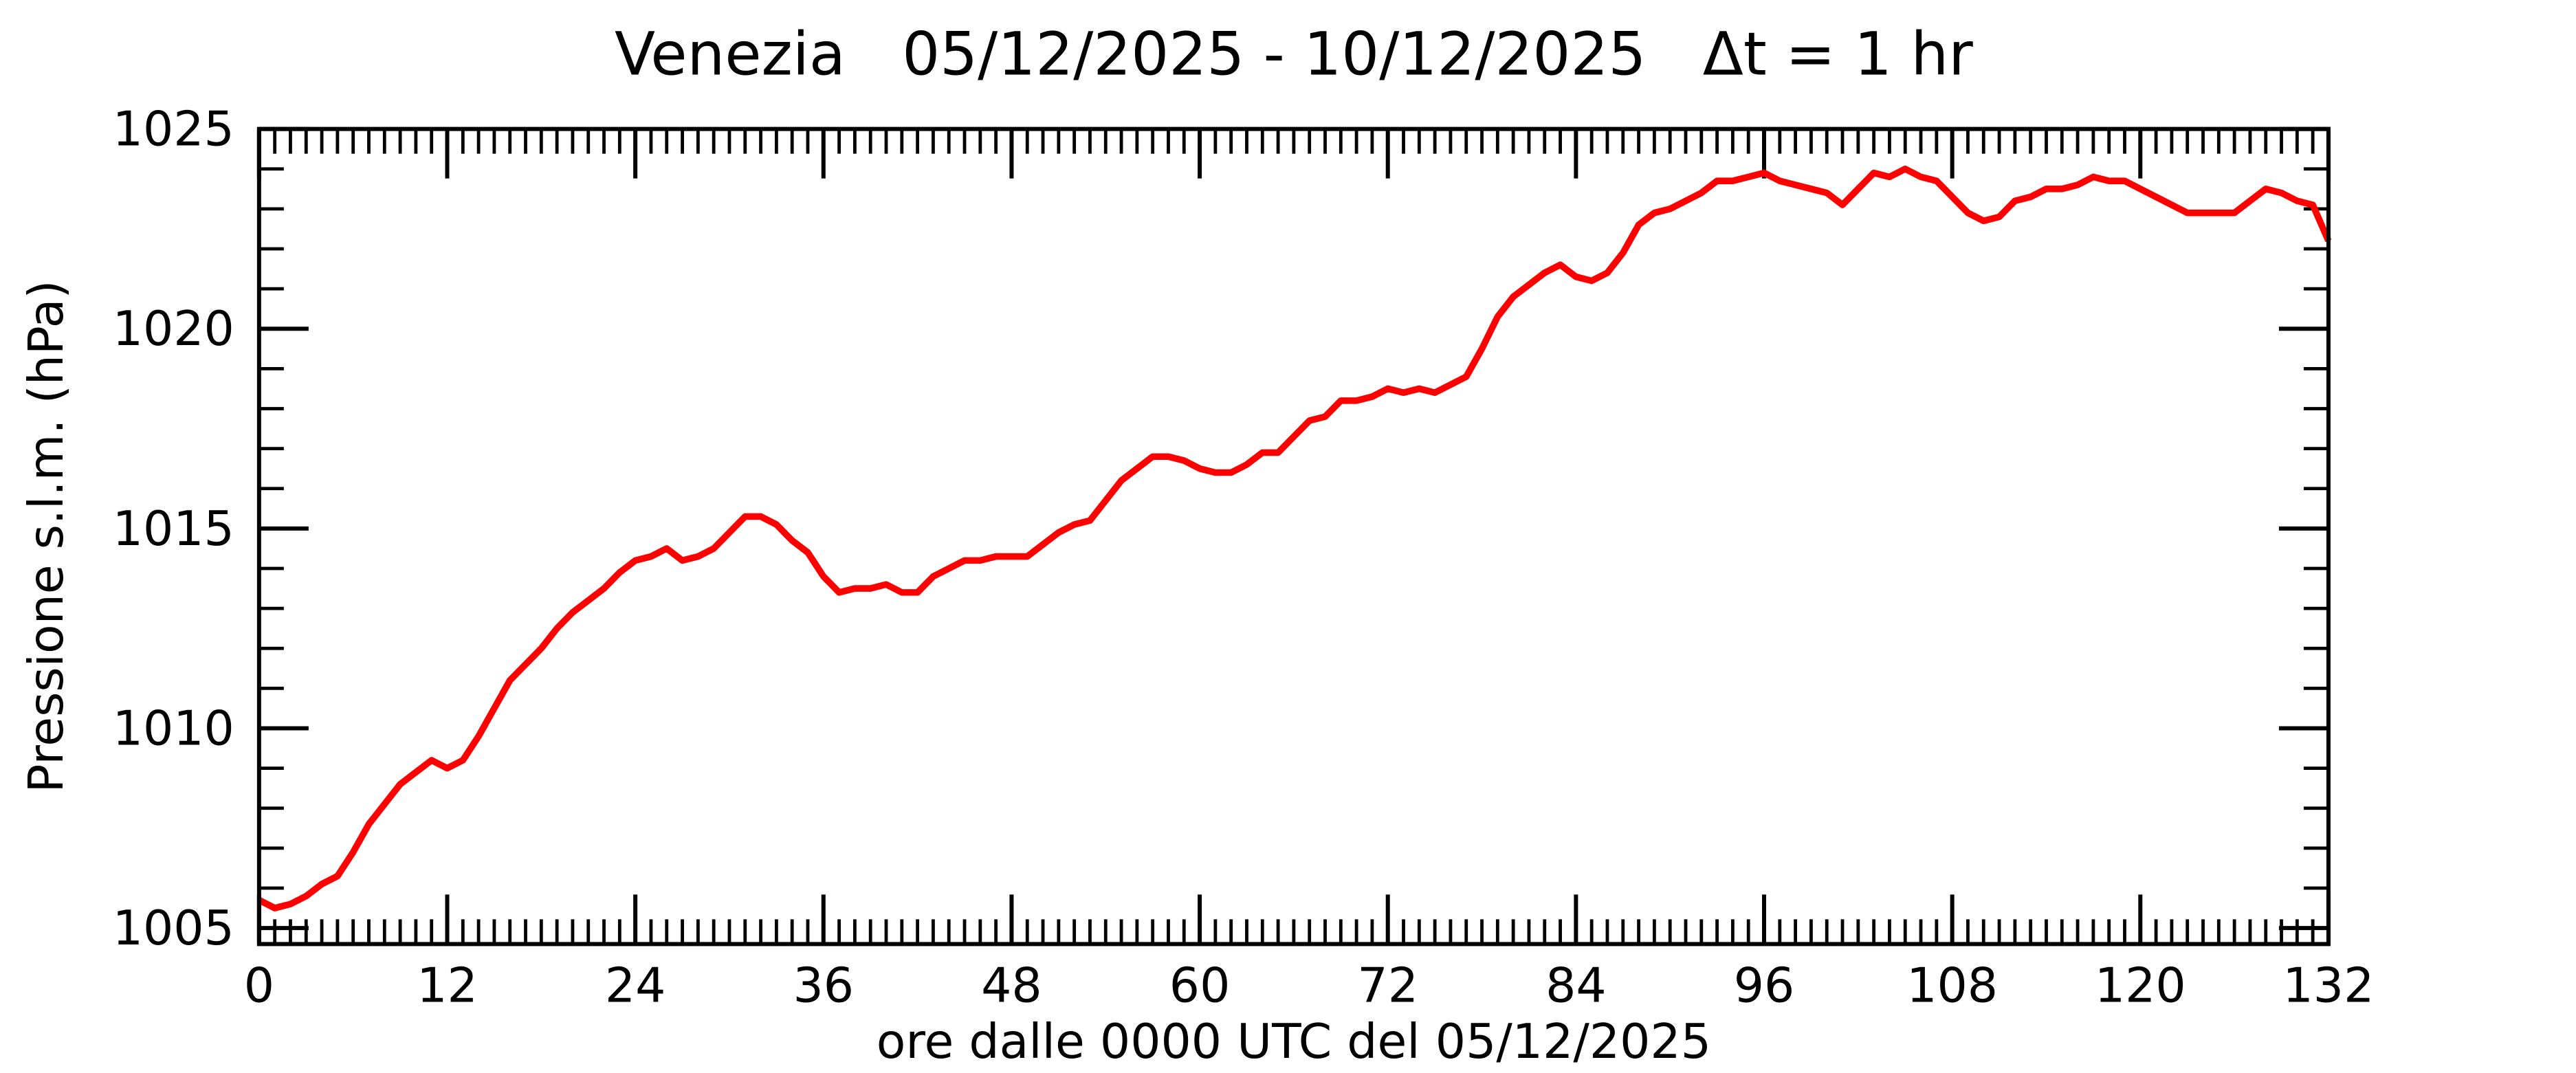 Image resolution: width=2576 pixels, height=1073 pixels. Describe the element at coordinates (173, 329) in the screenshot. I see `y-tick-label: 1020` at that location.